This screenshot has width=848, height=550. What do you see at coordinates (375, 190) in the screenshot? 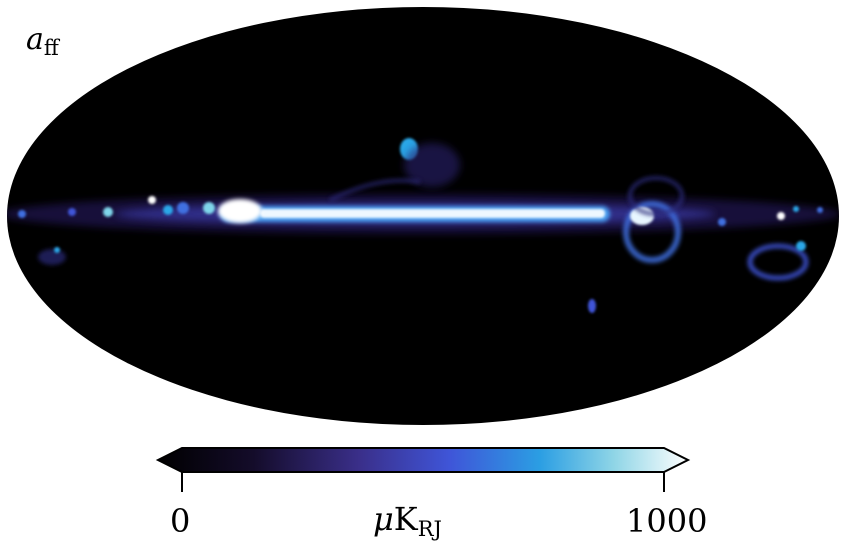
I see `filament-arc-upper` at bounding box center [375, 190].